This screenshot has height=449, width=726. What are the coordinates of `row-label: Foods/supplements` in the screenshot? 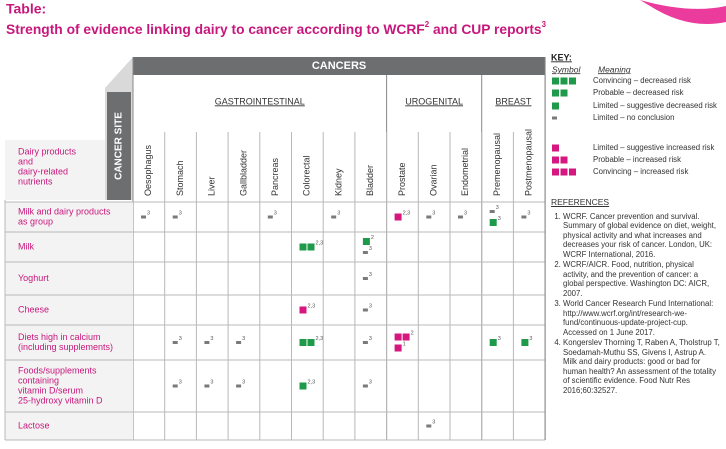 It's located at (57, 370).